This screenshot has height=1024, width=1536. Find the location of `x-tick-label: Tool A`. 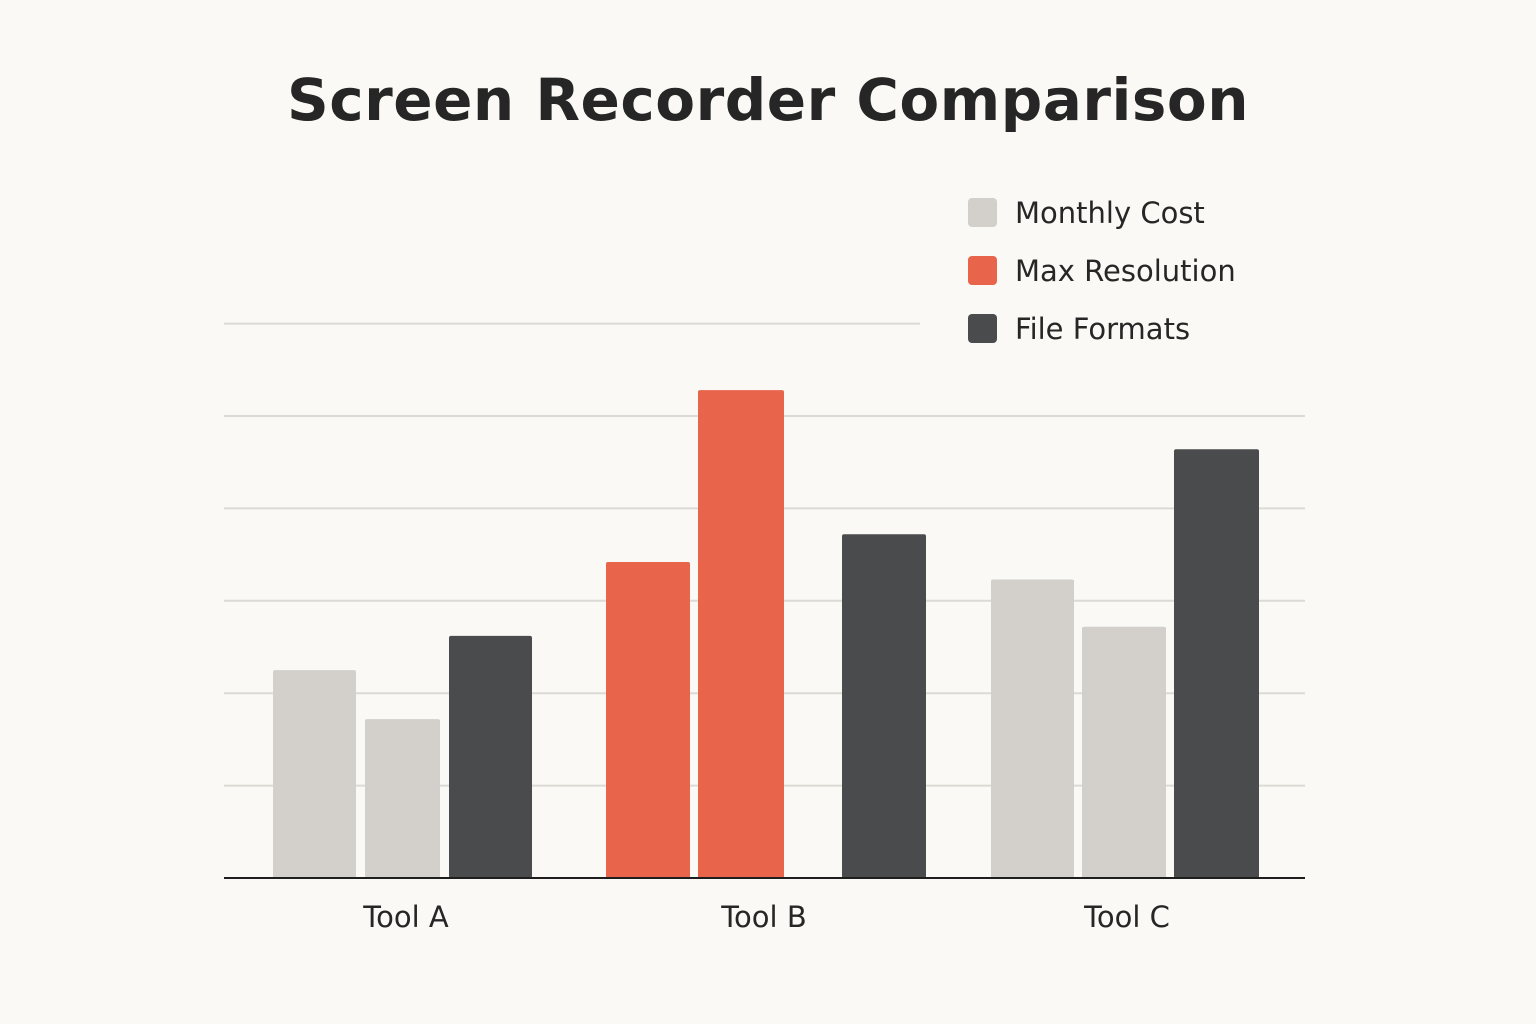

x-tick-label: Tool A is located at coordinates (405, 917).